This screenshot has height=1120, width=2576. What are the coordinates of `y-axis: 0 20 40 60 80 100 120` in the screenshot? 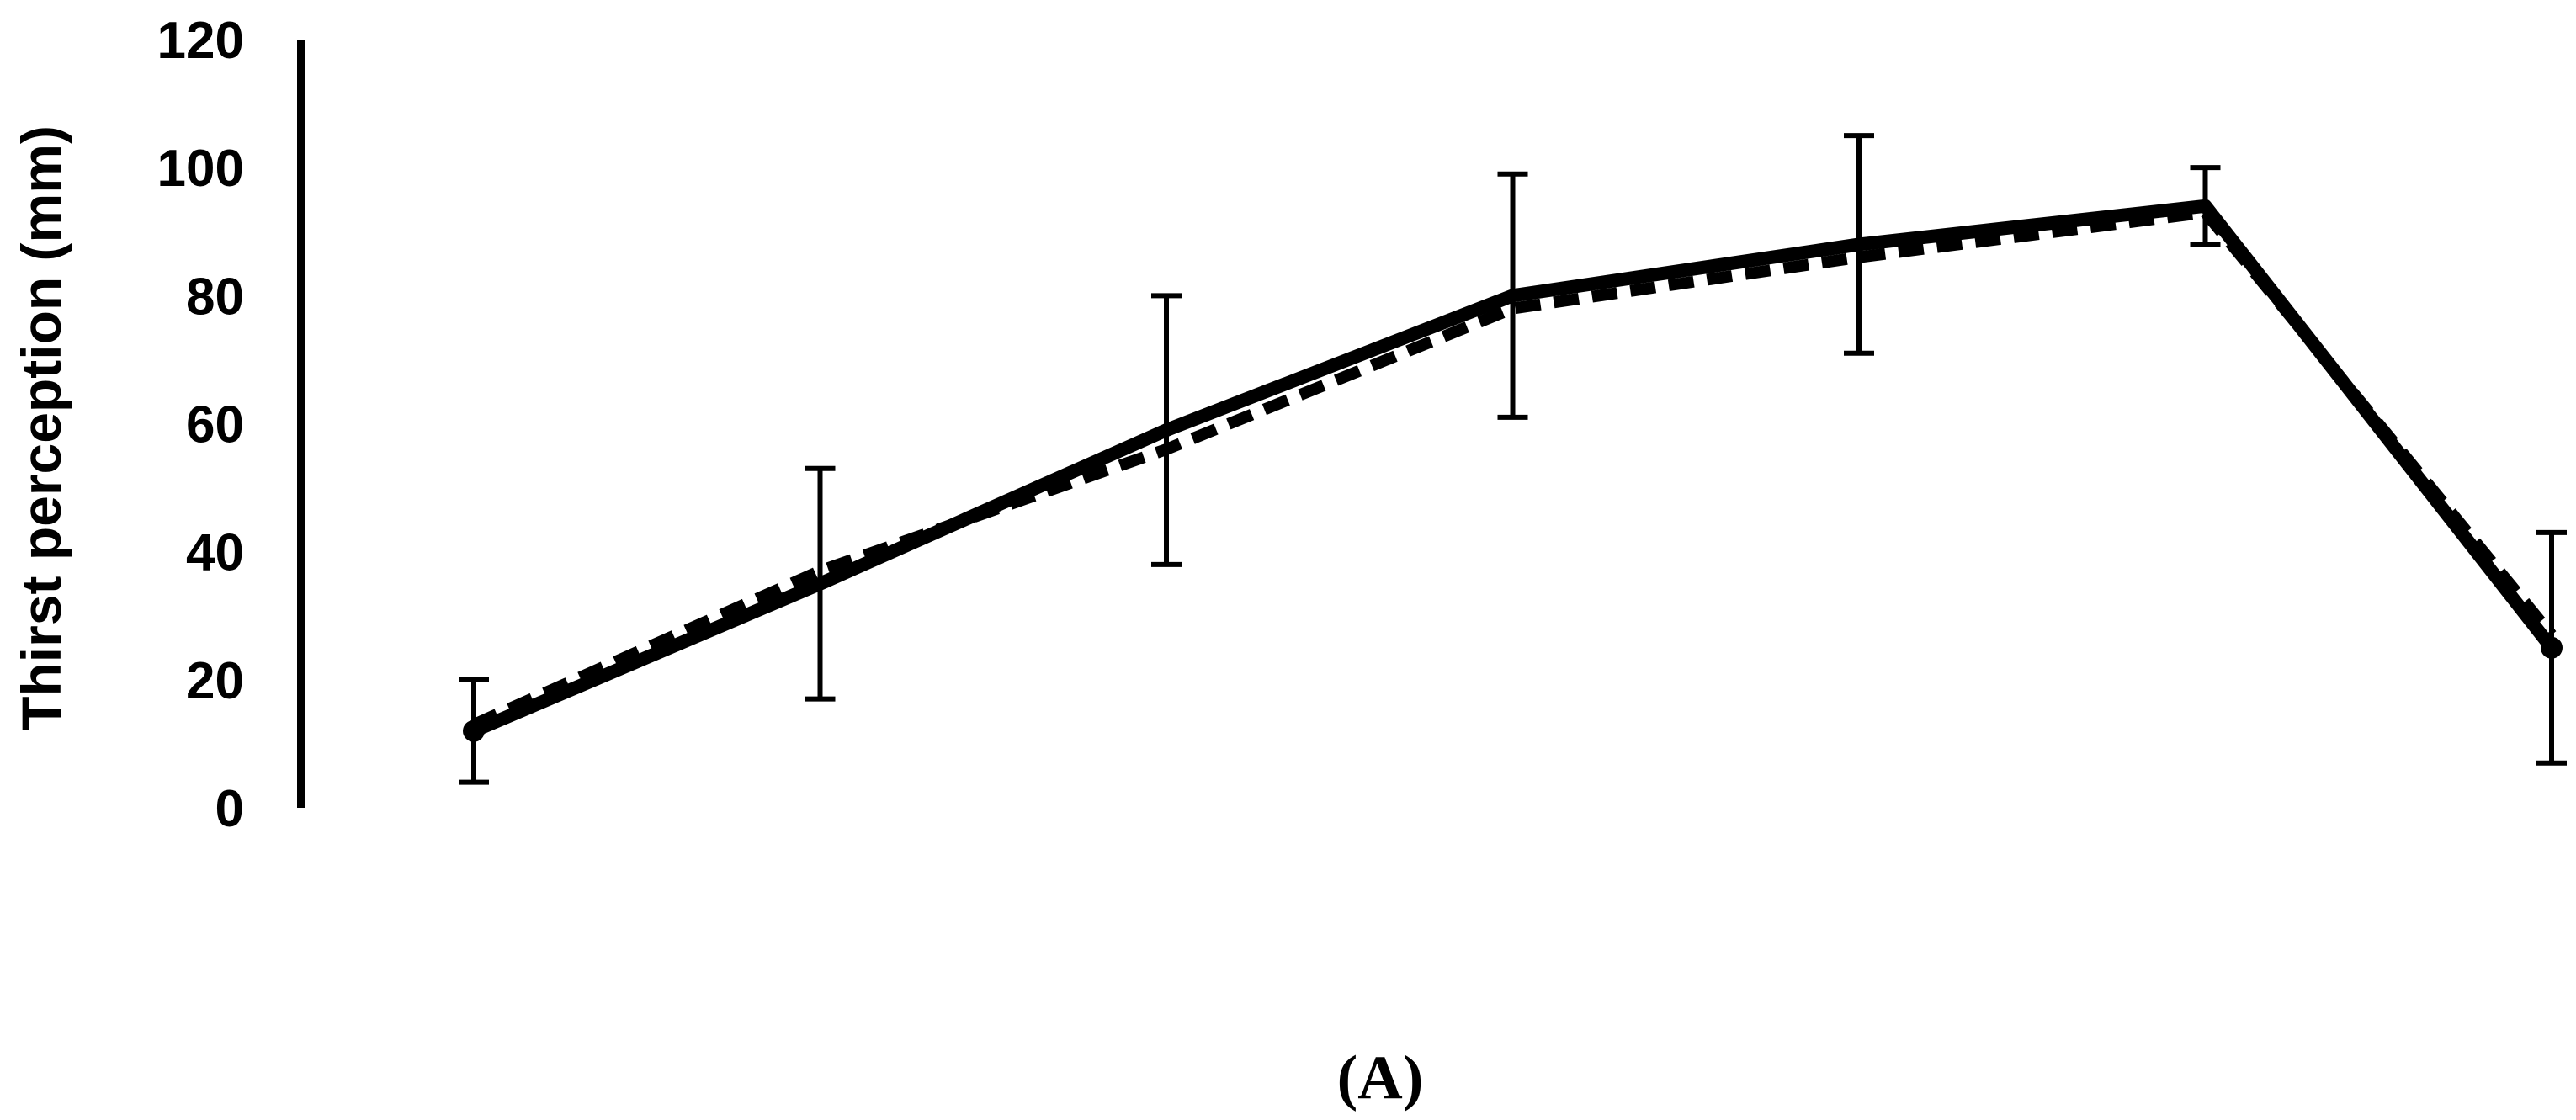 It's located at (231, 425).